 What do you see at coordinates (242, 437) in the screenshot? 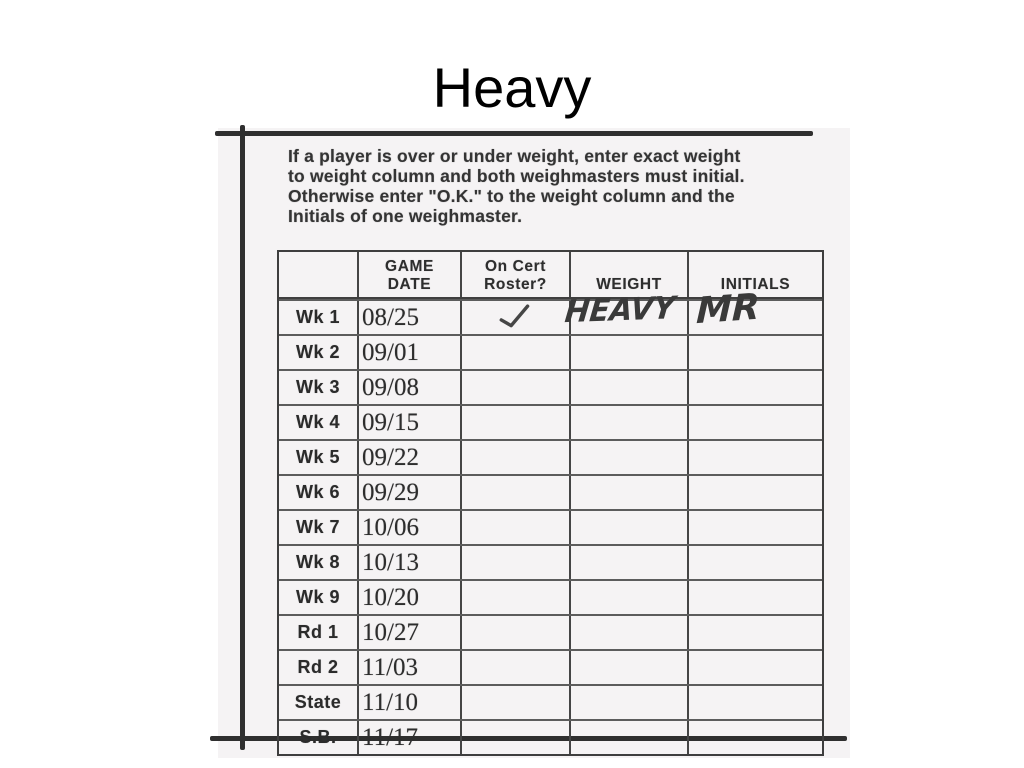
I see `left-vertical-rule` at bounding box center [242, 437].